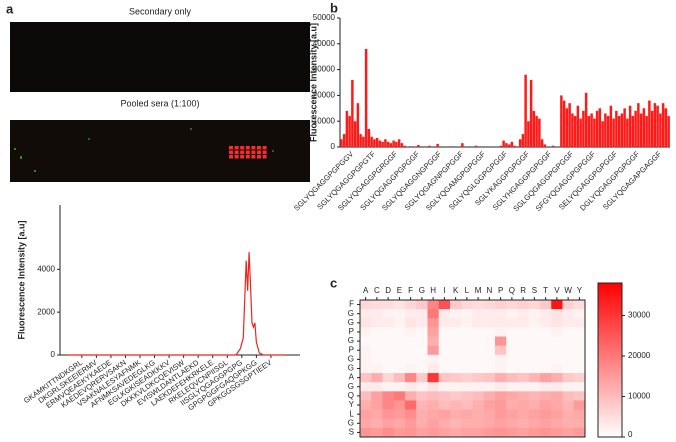  What do you see at coordinates (489, 290) in the screenshot?
I see `x-tick-label: N` at bounding box center [489, 290].